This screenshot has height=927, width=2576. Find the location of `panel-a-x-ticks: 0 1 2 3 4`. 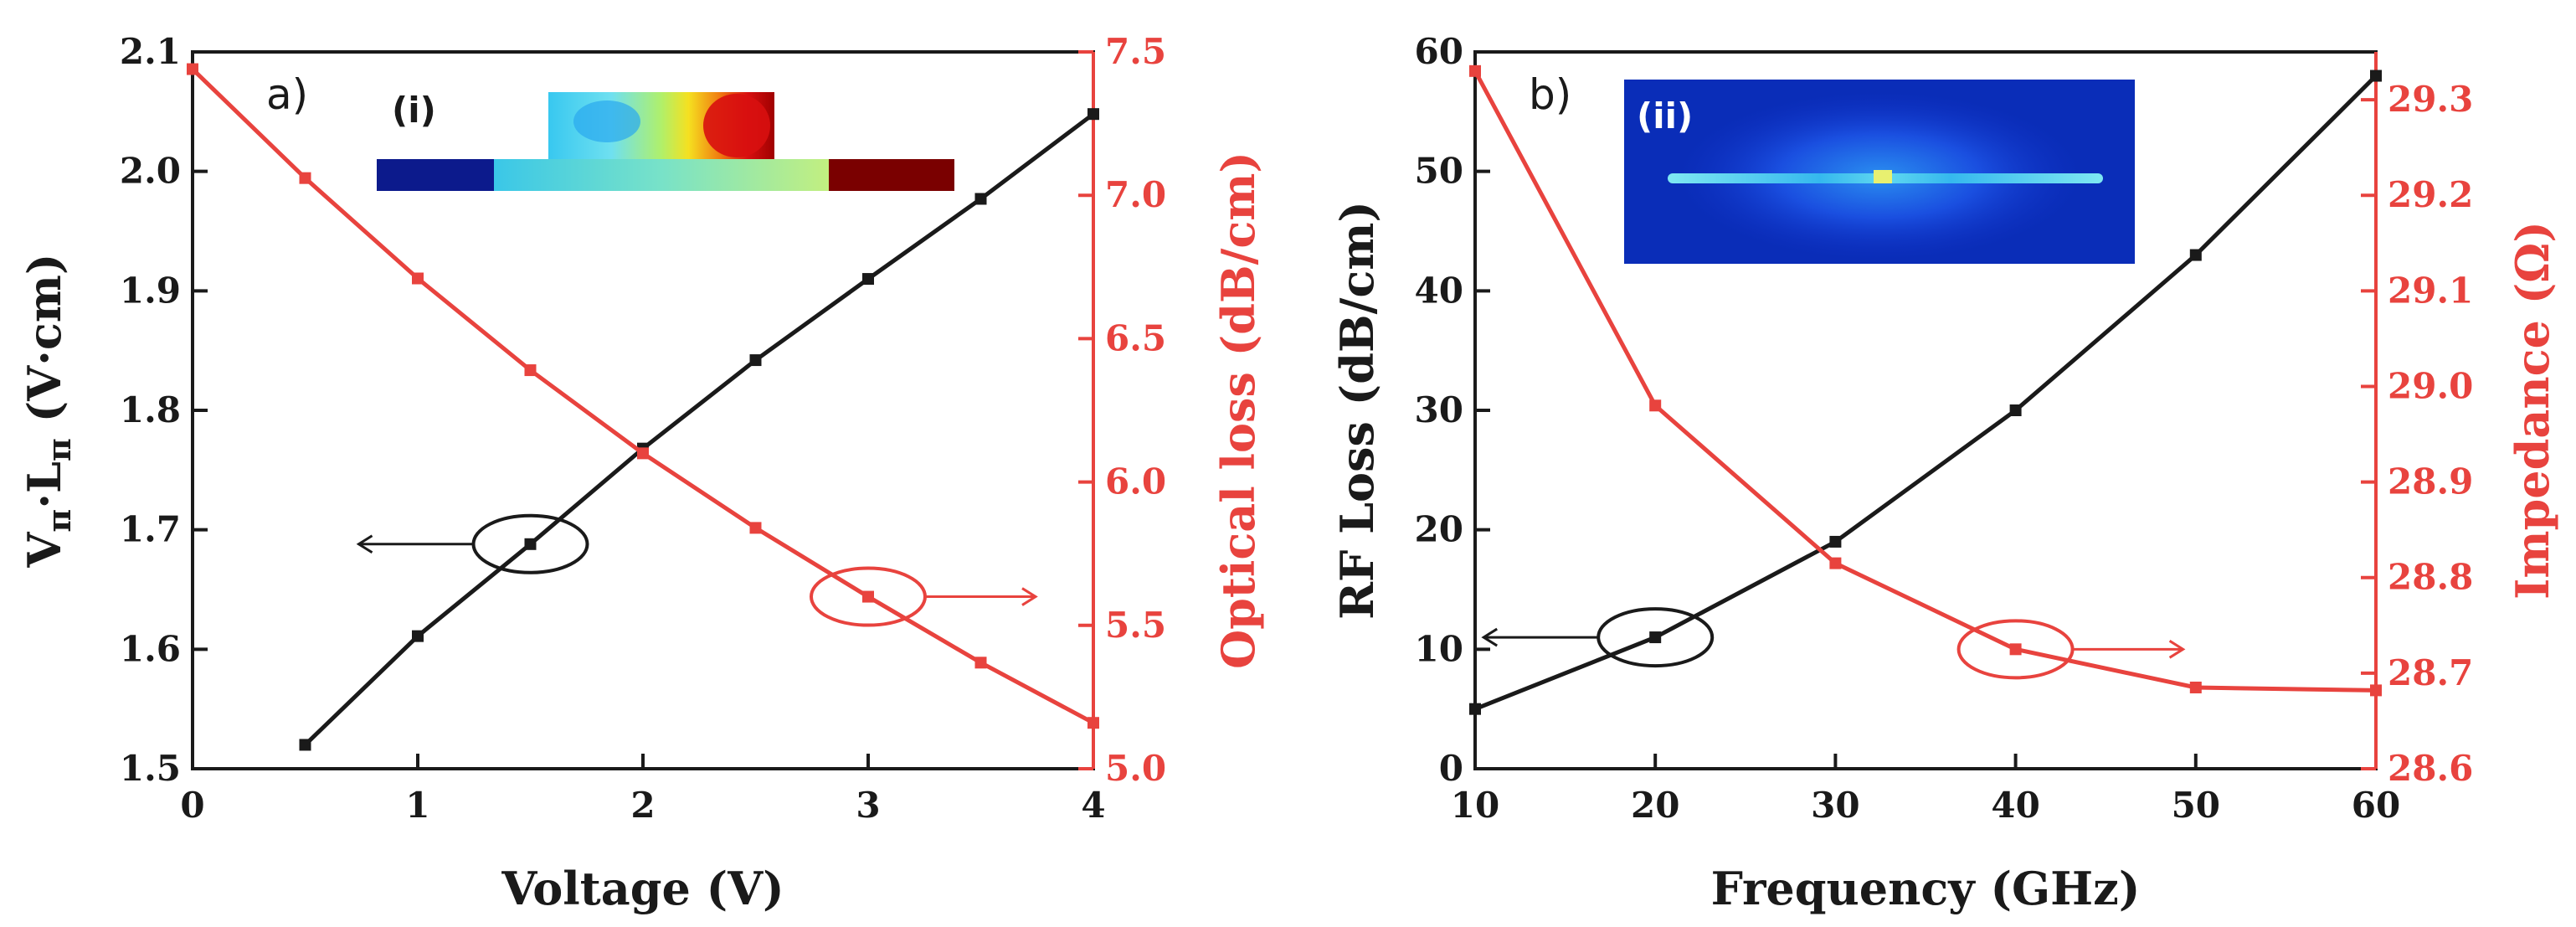

panel-a-x-ticks: 0 1 2 3 4 is located at coordinates (643, 790).